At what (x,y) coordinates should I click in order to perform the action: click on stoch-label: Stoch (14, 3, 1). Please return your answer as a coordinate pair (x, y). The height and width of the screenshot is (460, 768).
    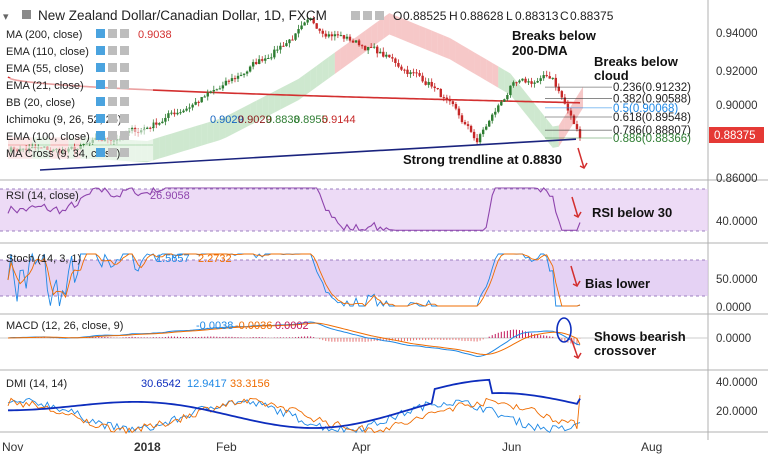
    Looking at the image, I should click on (43, 259).